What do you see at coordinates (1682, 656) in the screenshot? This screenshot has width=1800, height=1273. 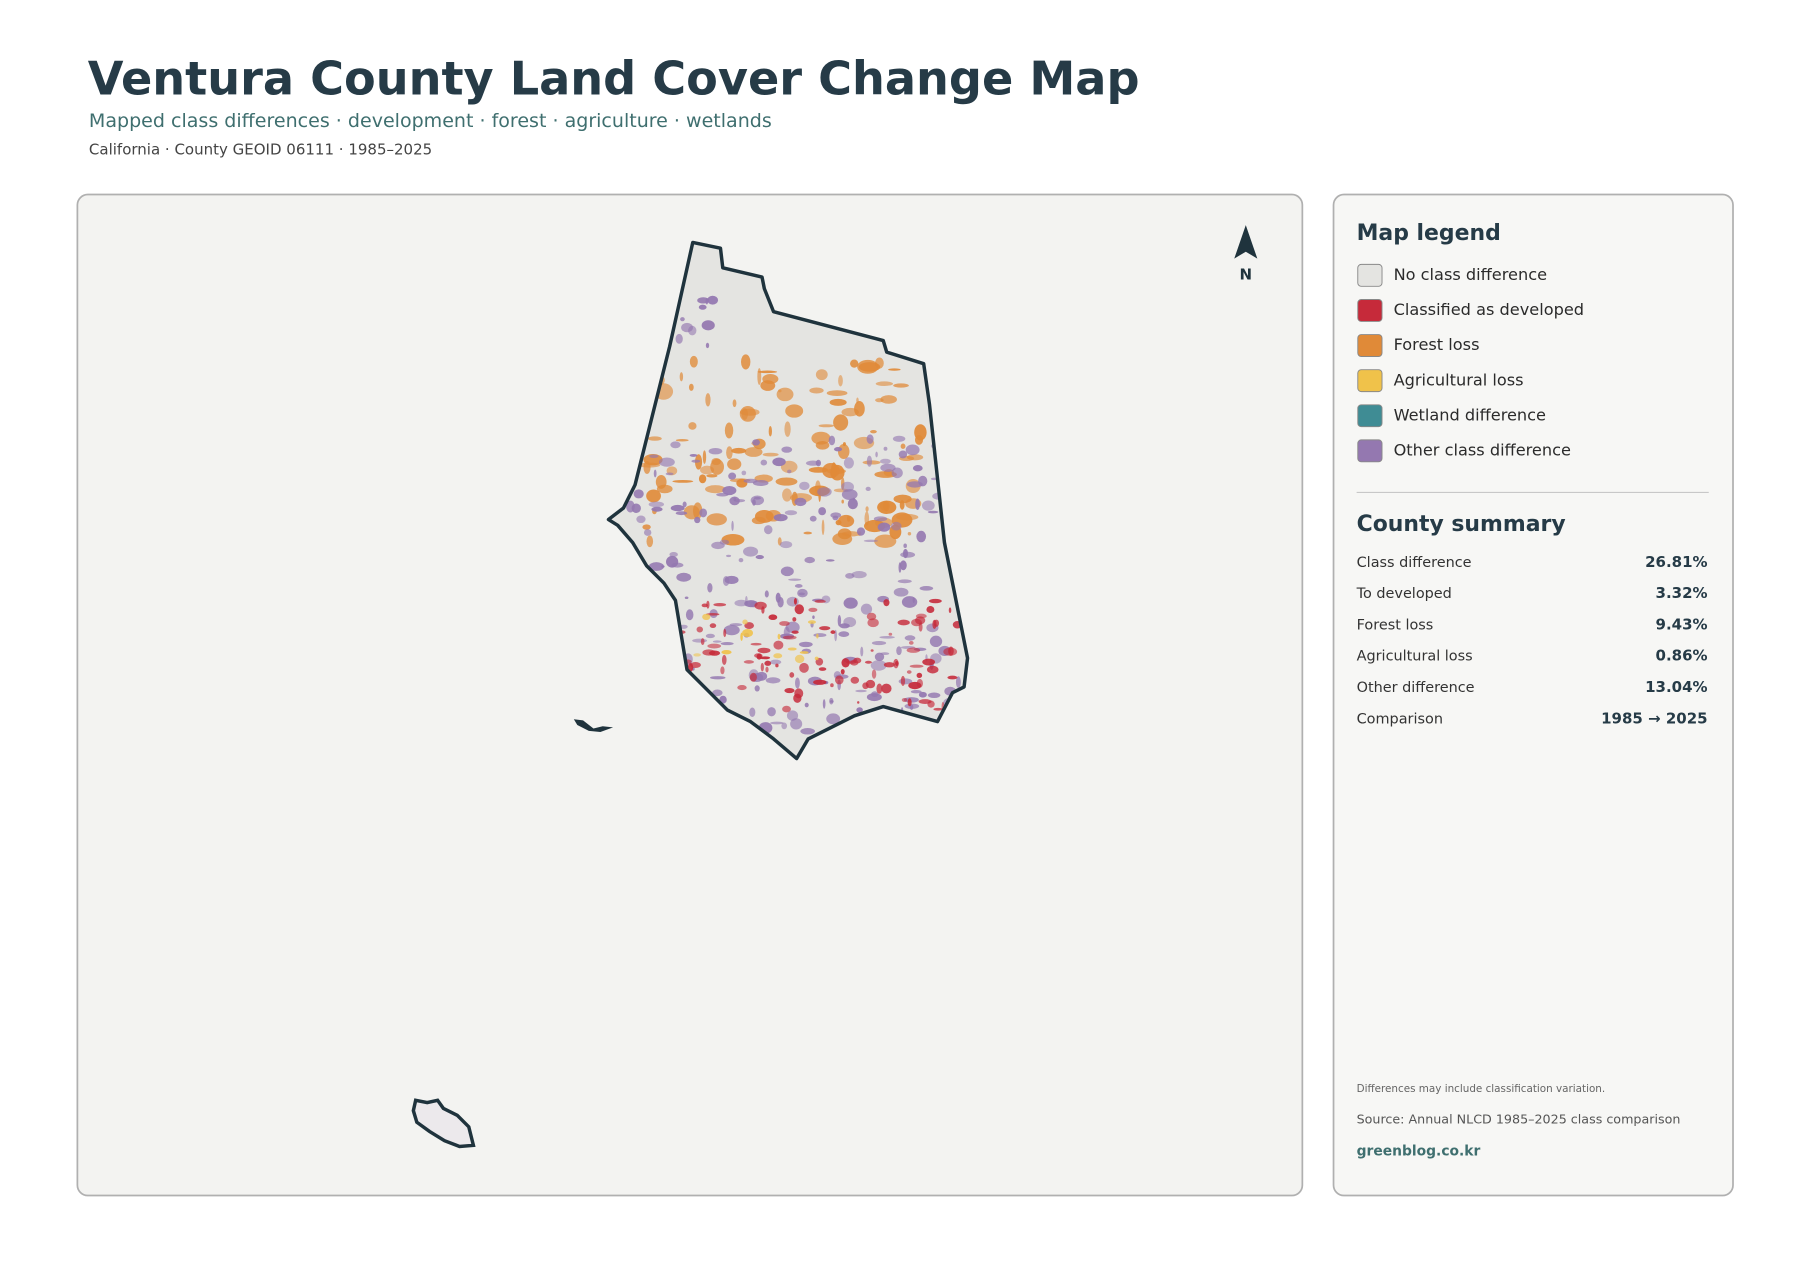 I see `summary-value: 0.86%` at bounding box center [1682, 656].